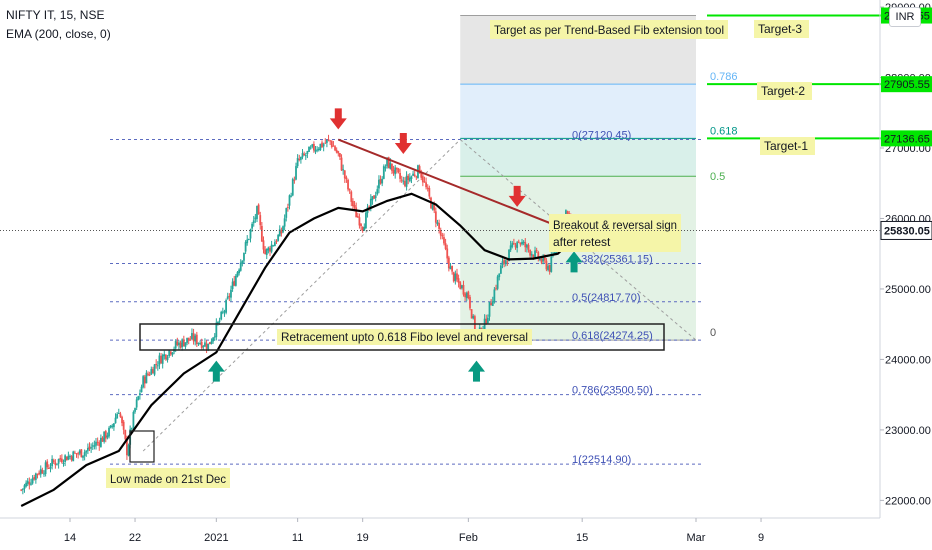 The height and width of the screenshot is (550, 932). What do you see at coordinates (724, 77) in the screenshot?
I see `fib-ext-label-0.786: 0.786` at bounding box center [724, 77].